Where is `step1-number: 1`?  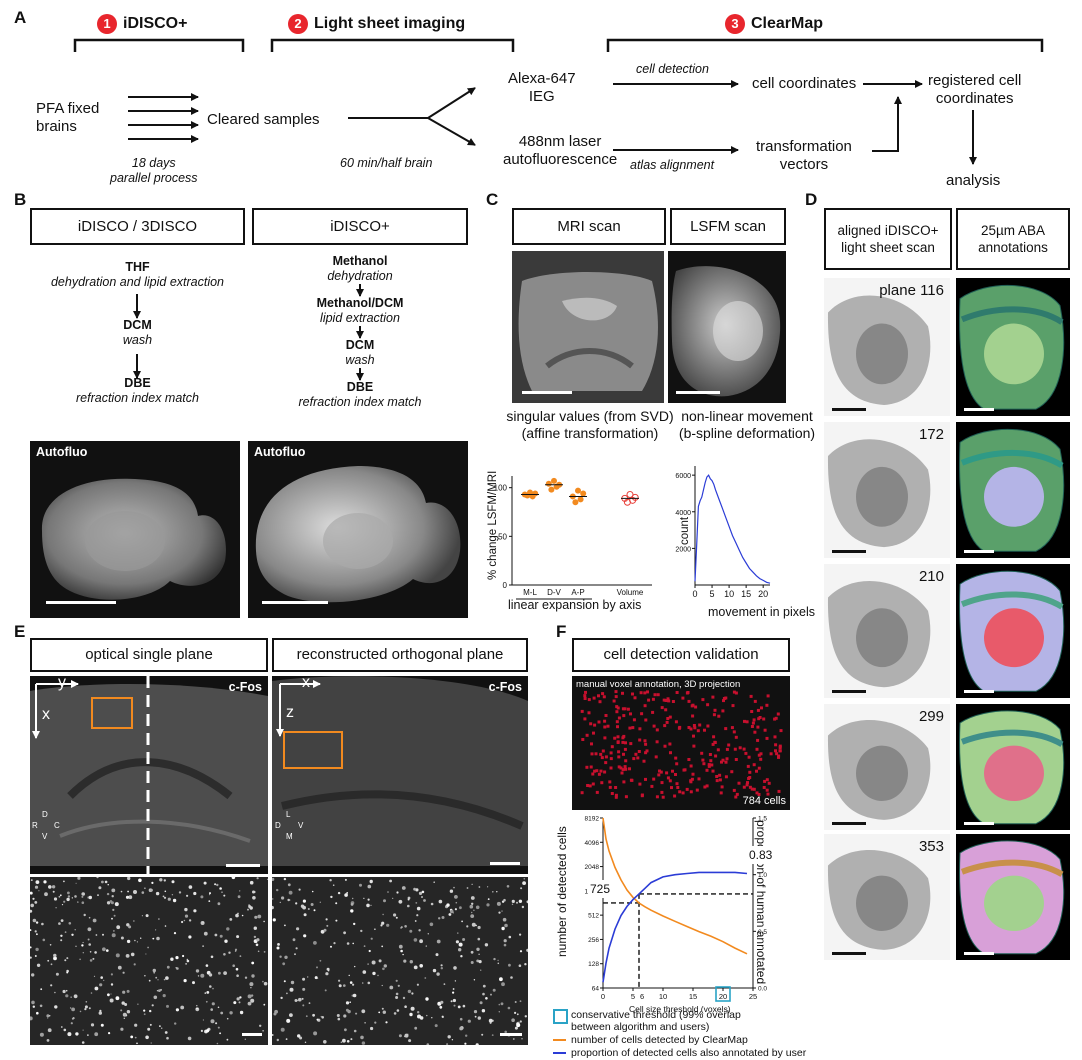
step1-number: 1 is located at coordinates (107, 24).